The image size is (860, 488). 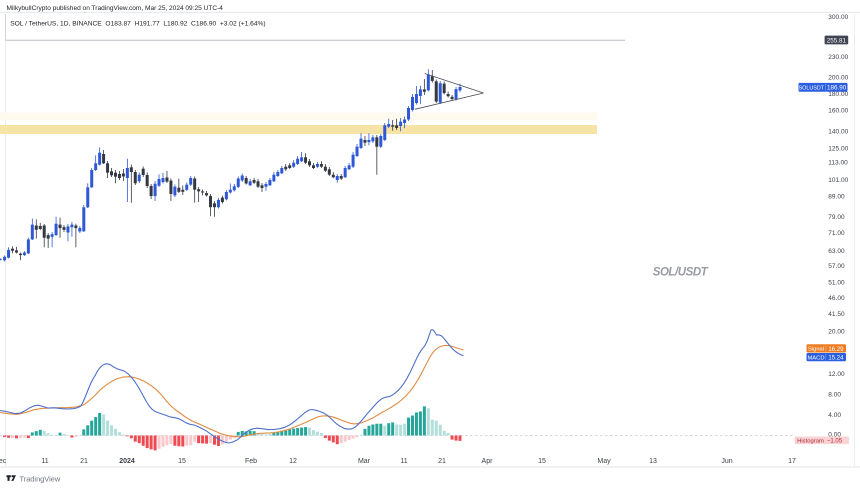 What do you see at coordinates (838, 111) in the screenshot?
I see `svg-text: 160.00` at bounding box center [838, 111].